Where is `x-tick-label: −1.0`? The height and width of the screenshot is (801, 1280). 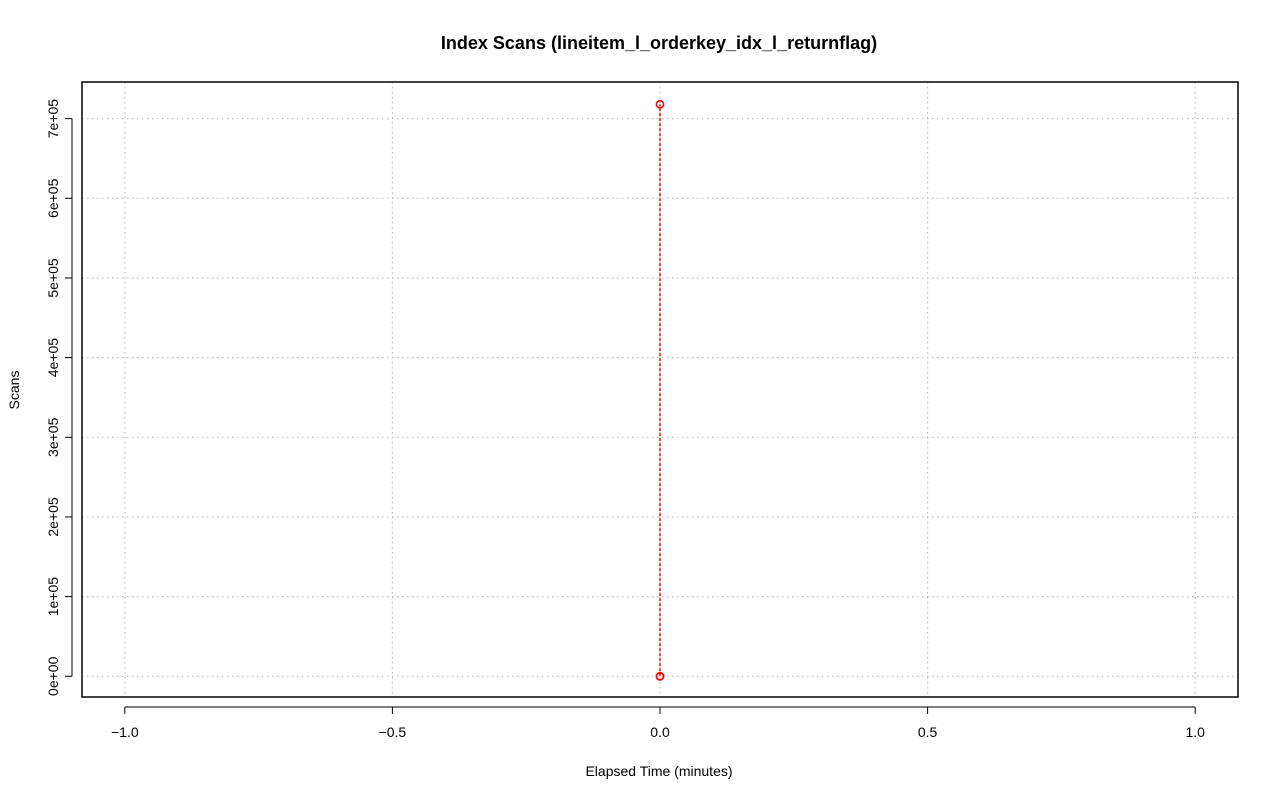 x-tick-label: −1.0 is located at coordinates (125, 732).